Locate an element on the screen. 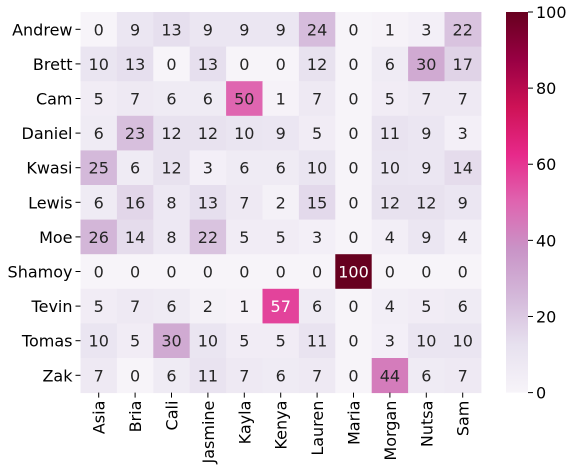 The image size is (569, 470). cell-value-label: 13 is located at coordinates (208, 64).